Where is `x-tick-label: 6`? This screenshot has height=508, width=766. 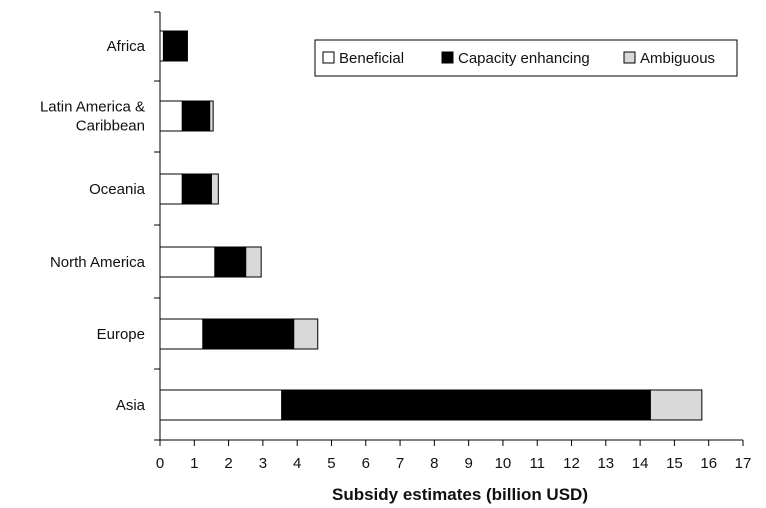 x-tick-label: 6 is located at coordinates (366, 463).